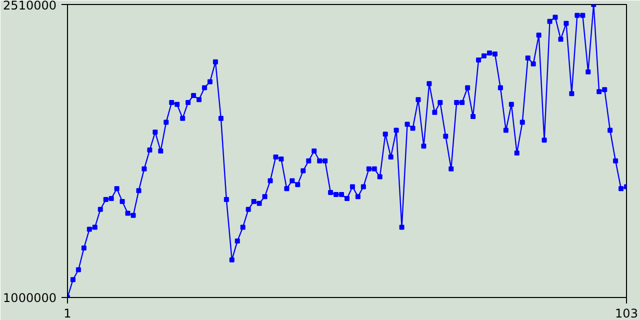 The image size is (640, 320). Describe the element at coordinates (30, 298) in the screenshot. I see `y-tick-label: 1000000` at that location.